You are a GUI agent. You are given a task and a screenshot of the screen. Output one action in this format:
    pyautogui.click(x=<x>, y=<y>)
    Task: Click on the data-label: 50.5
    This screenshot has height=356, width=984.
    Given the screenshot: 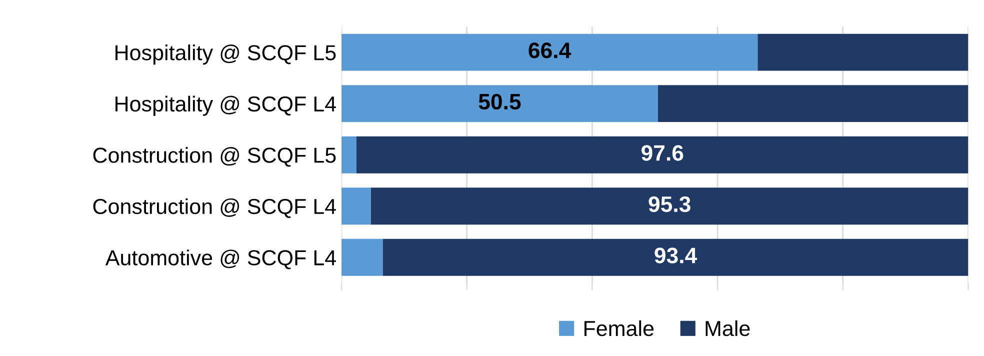 What is the action you would take?
    pyautogui.click(x=499, y=102)
    